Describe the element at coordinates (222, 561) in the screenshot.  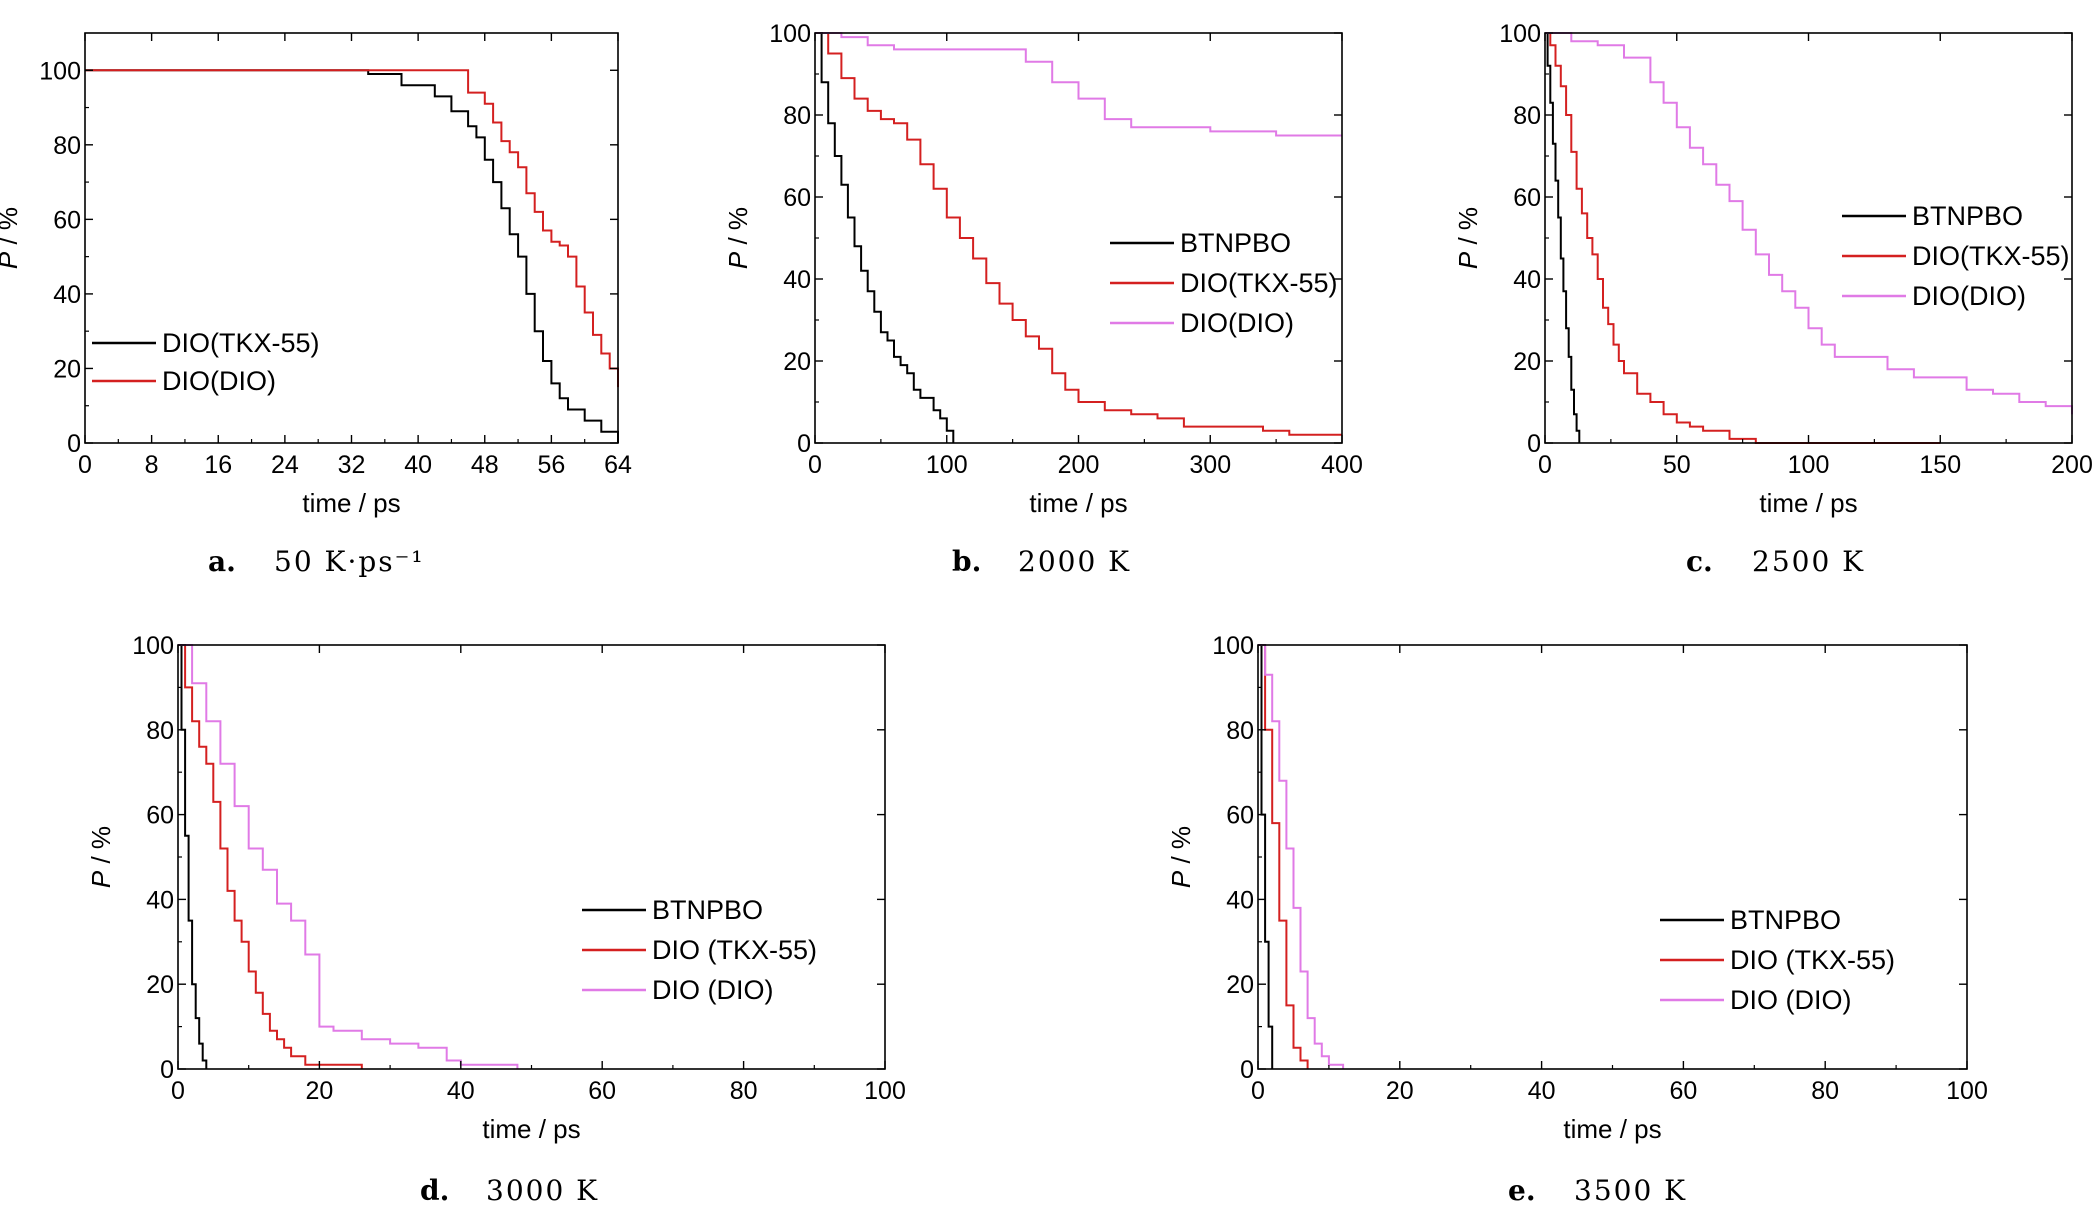
I see `panel-letter: a.` at that location.